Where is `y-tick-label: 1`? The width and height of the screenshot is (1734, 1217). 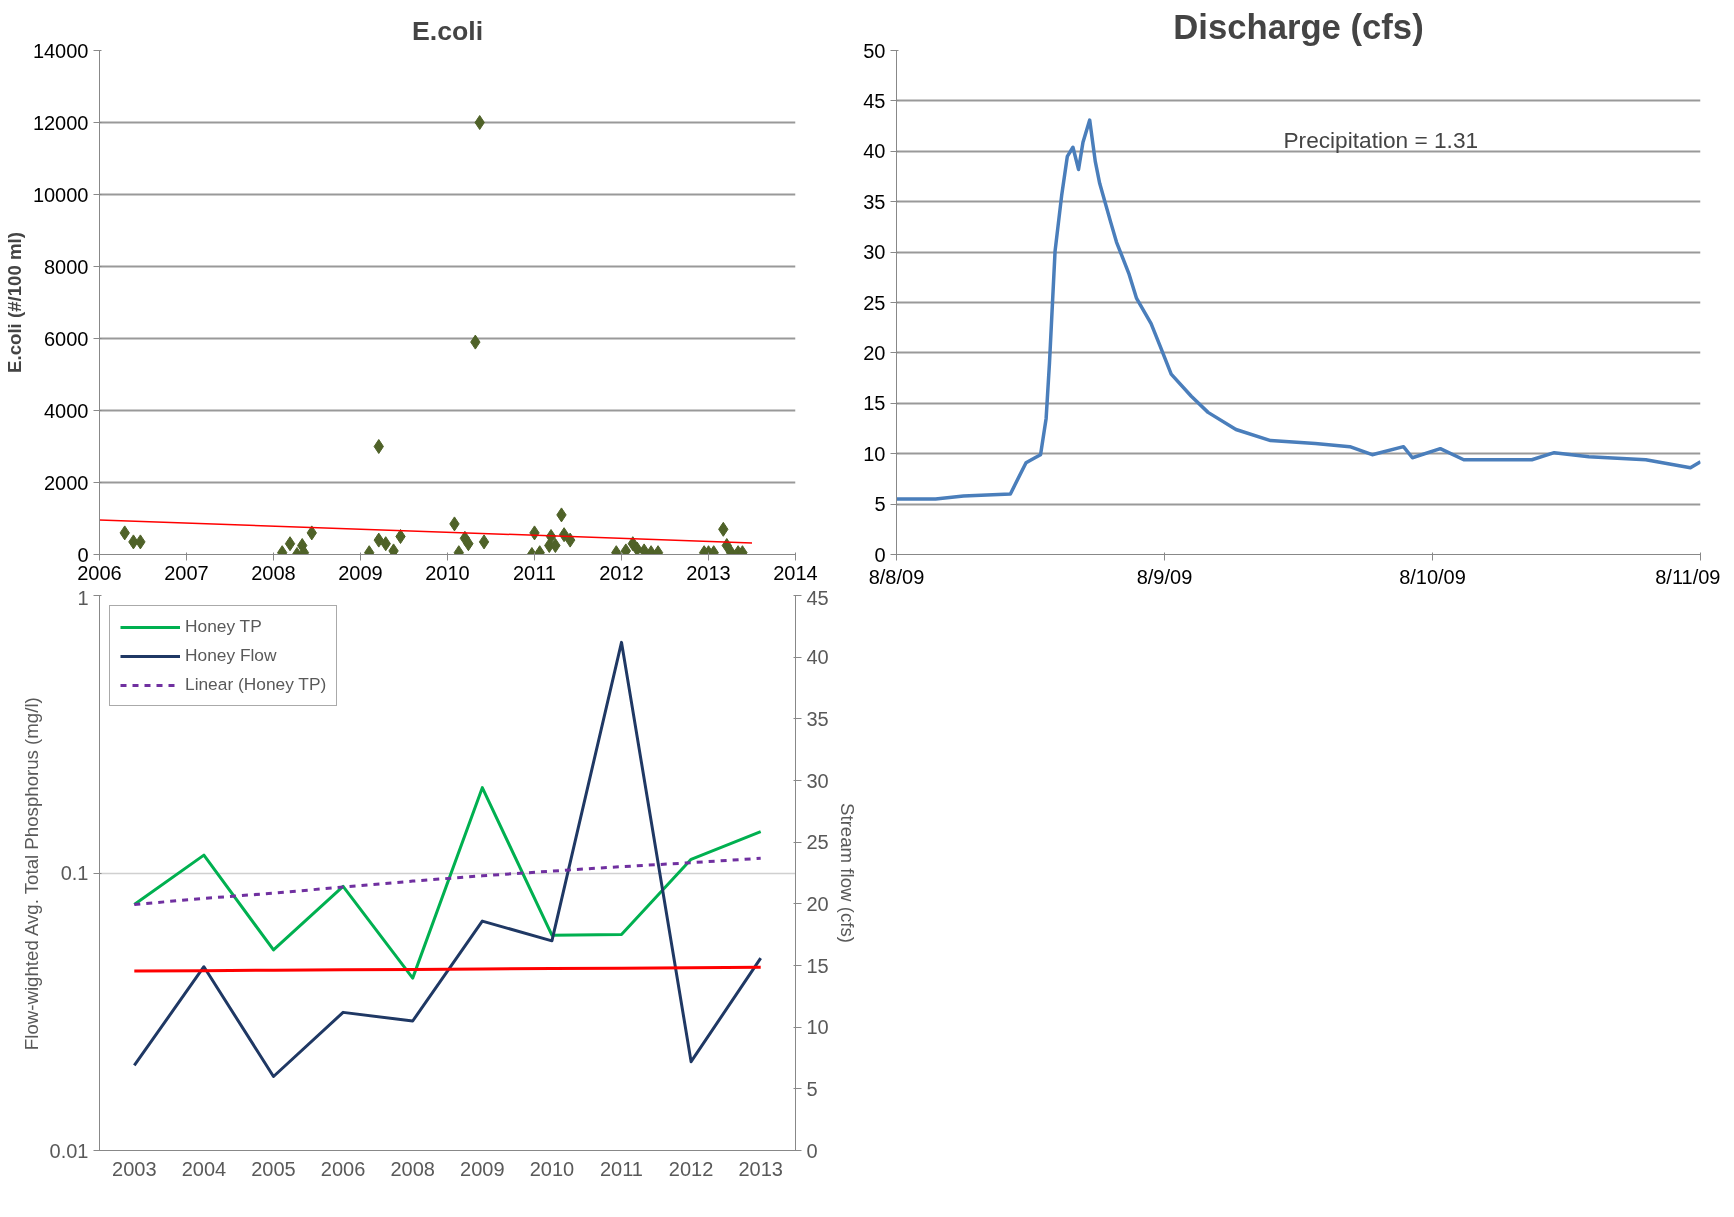 y-tick-label: 1 is located at coordinates (83, 597).